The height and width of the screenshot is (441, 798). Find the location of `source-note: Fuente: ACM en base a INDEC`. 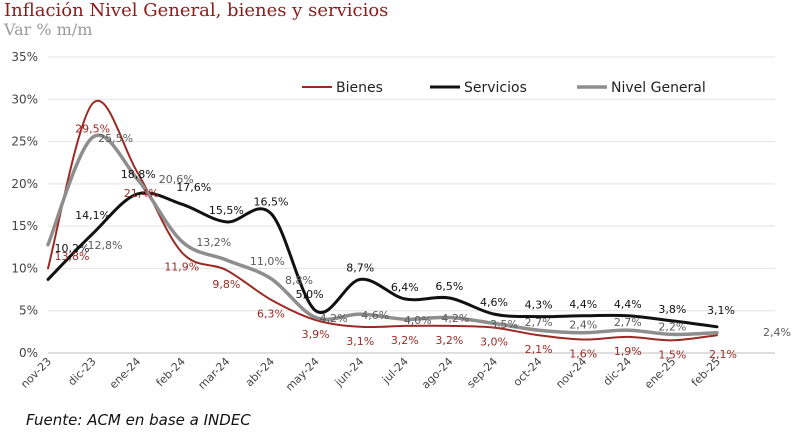

source-note: Fuente: ACM en base a INDEC is located at coordinates (138, 420).